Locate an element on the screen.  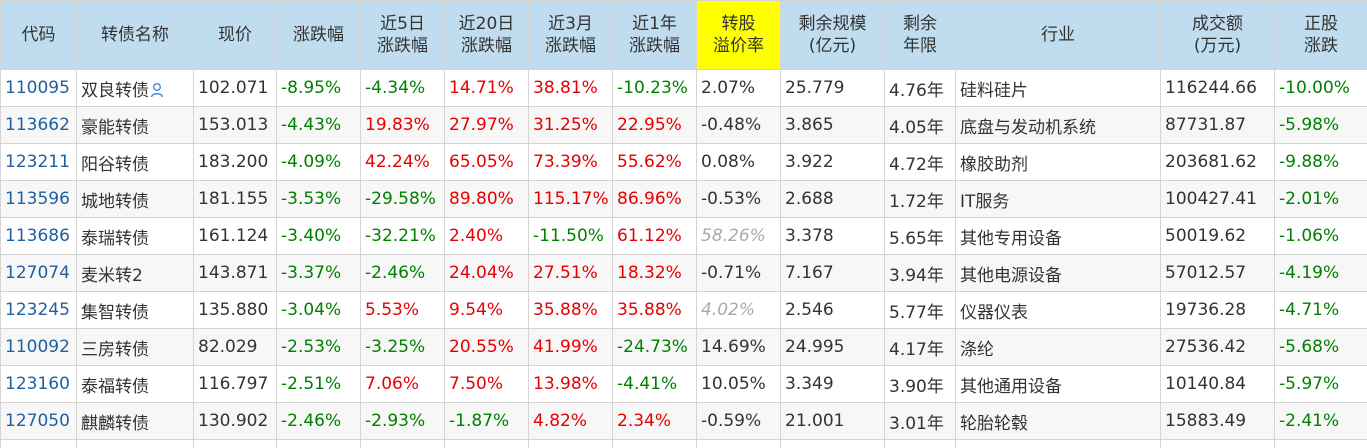
bond-code-cell: 113662 is located at coordinates (39, 125).